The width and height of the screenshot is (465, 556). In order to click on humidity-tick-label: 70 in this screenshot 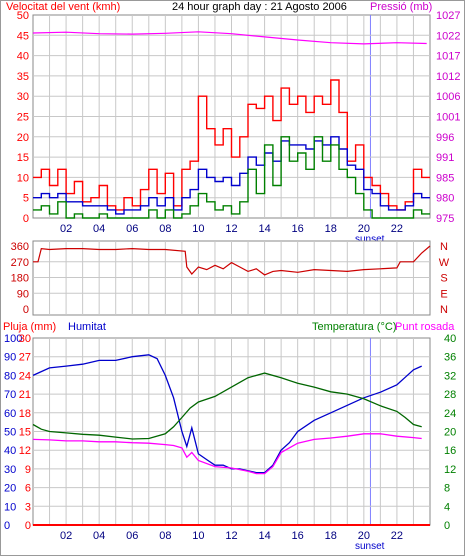, I will do `click(10, 395)`.